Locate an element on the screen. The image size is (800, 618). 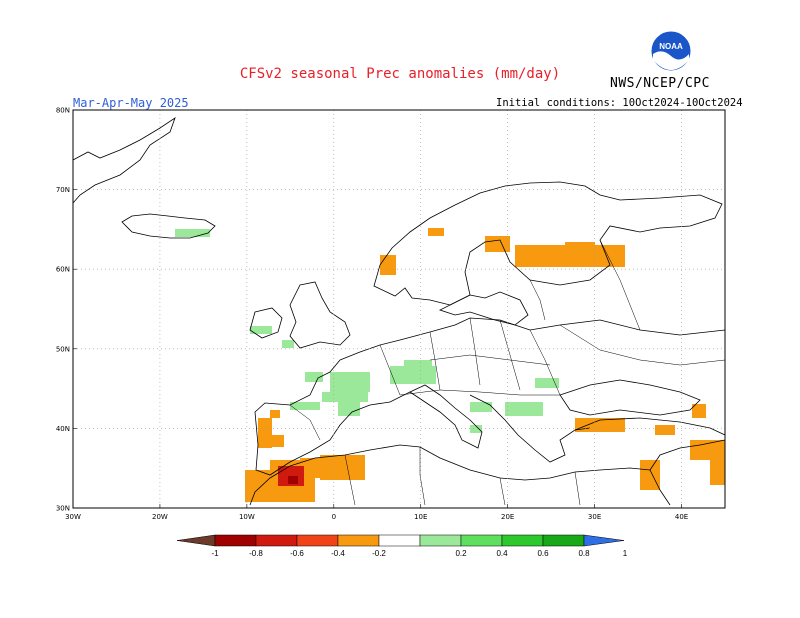
initial-conditions-label: Initial conditions: 10Oct2024-10Oct2024 is located at coordinates (619, 103).